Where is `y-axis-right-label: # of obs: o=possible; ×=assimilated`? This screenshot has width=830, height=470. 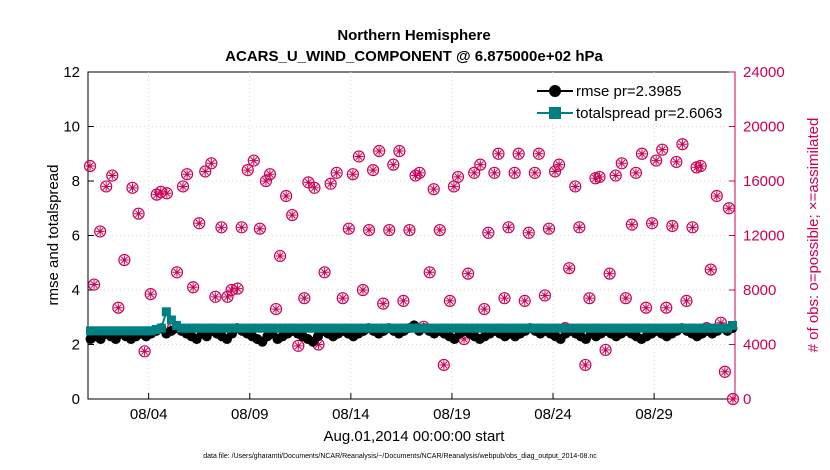 y-axis-right-label: # of obs: o=possible; ×=assimilated is located at coordinates (813, 235).